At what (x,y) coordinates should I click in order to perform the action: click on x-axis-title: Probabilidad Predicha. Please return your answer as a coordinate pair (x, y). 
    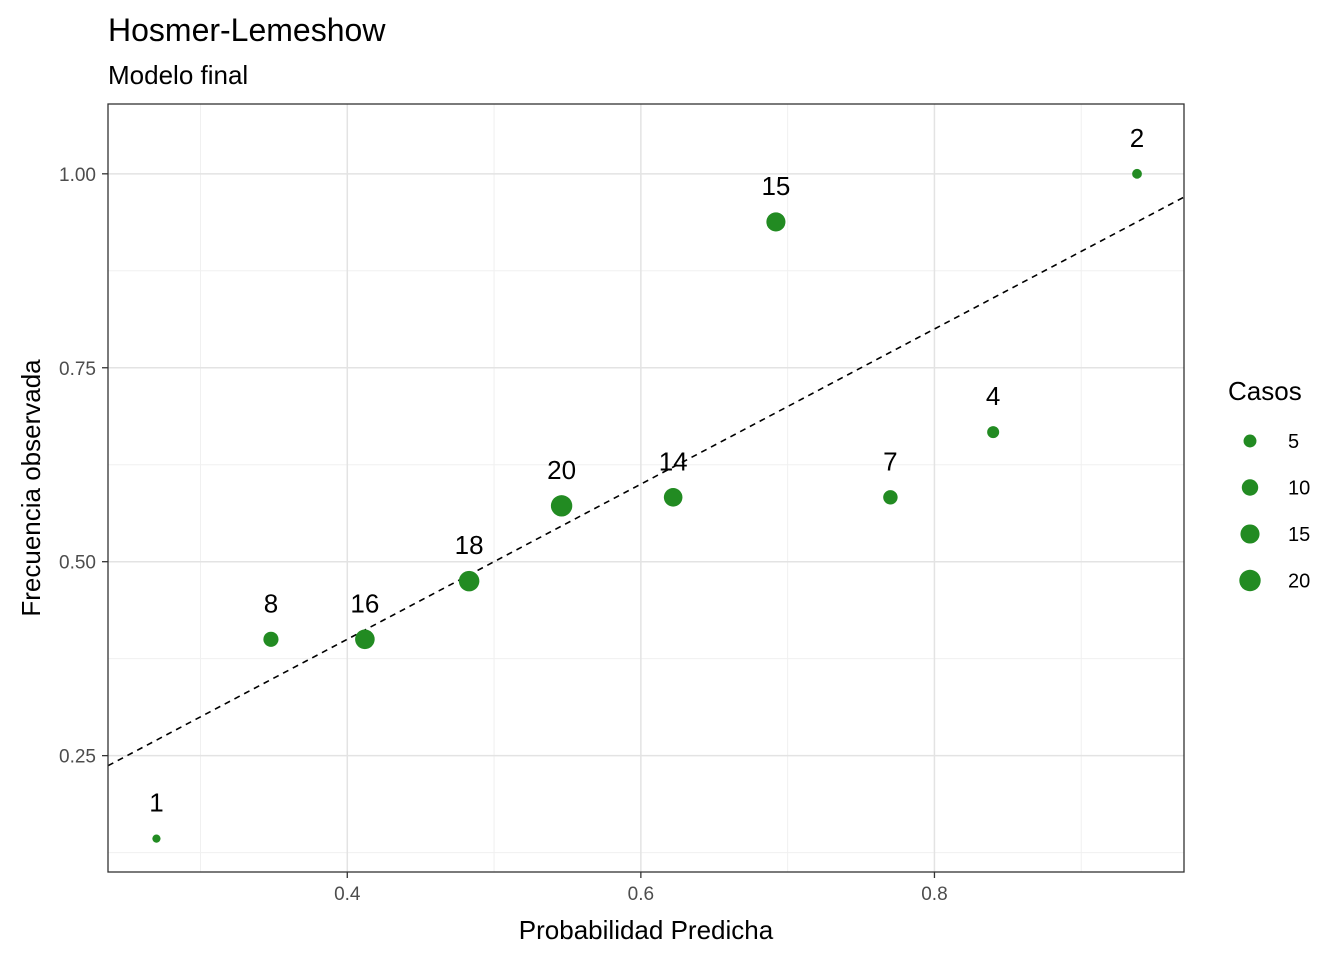
    Looking at the image, I should click on (646, 930).